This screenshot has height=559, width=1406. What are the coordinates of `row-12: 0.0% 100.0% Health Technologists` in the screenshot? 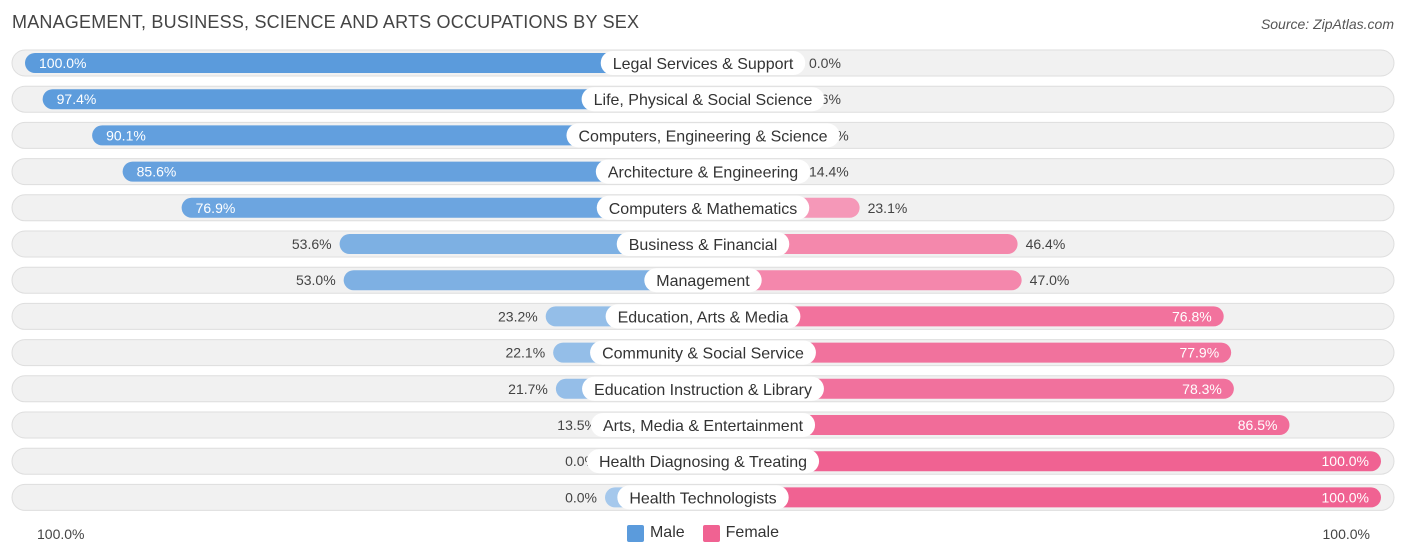 It's located at (703, 497).